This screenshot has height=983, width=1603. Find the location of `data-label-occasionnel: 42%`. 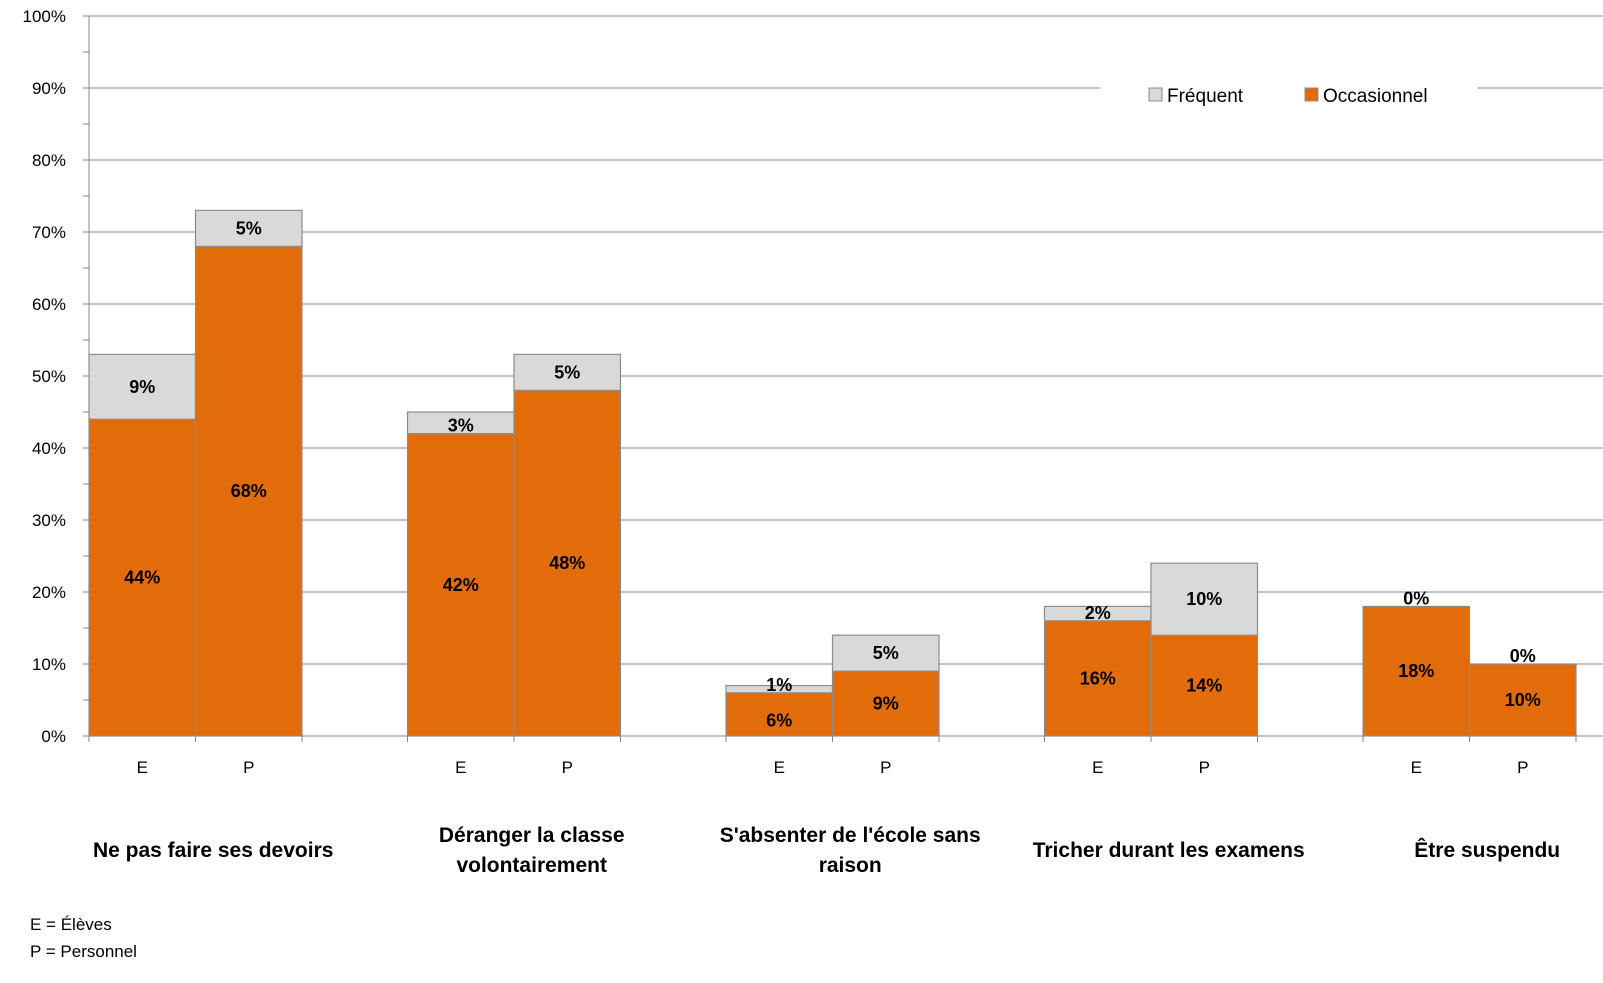

data-label-occasionnel: 42% is located at coordinates (461, 585).